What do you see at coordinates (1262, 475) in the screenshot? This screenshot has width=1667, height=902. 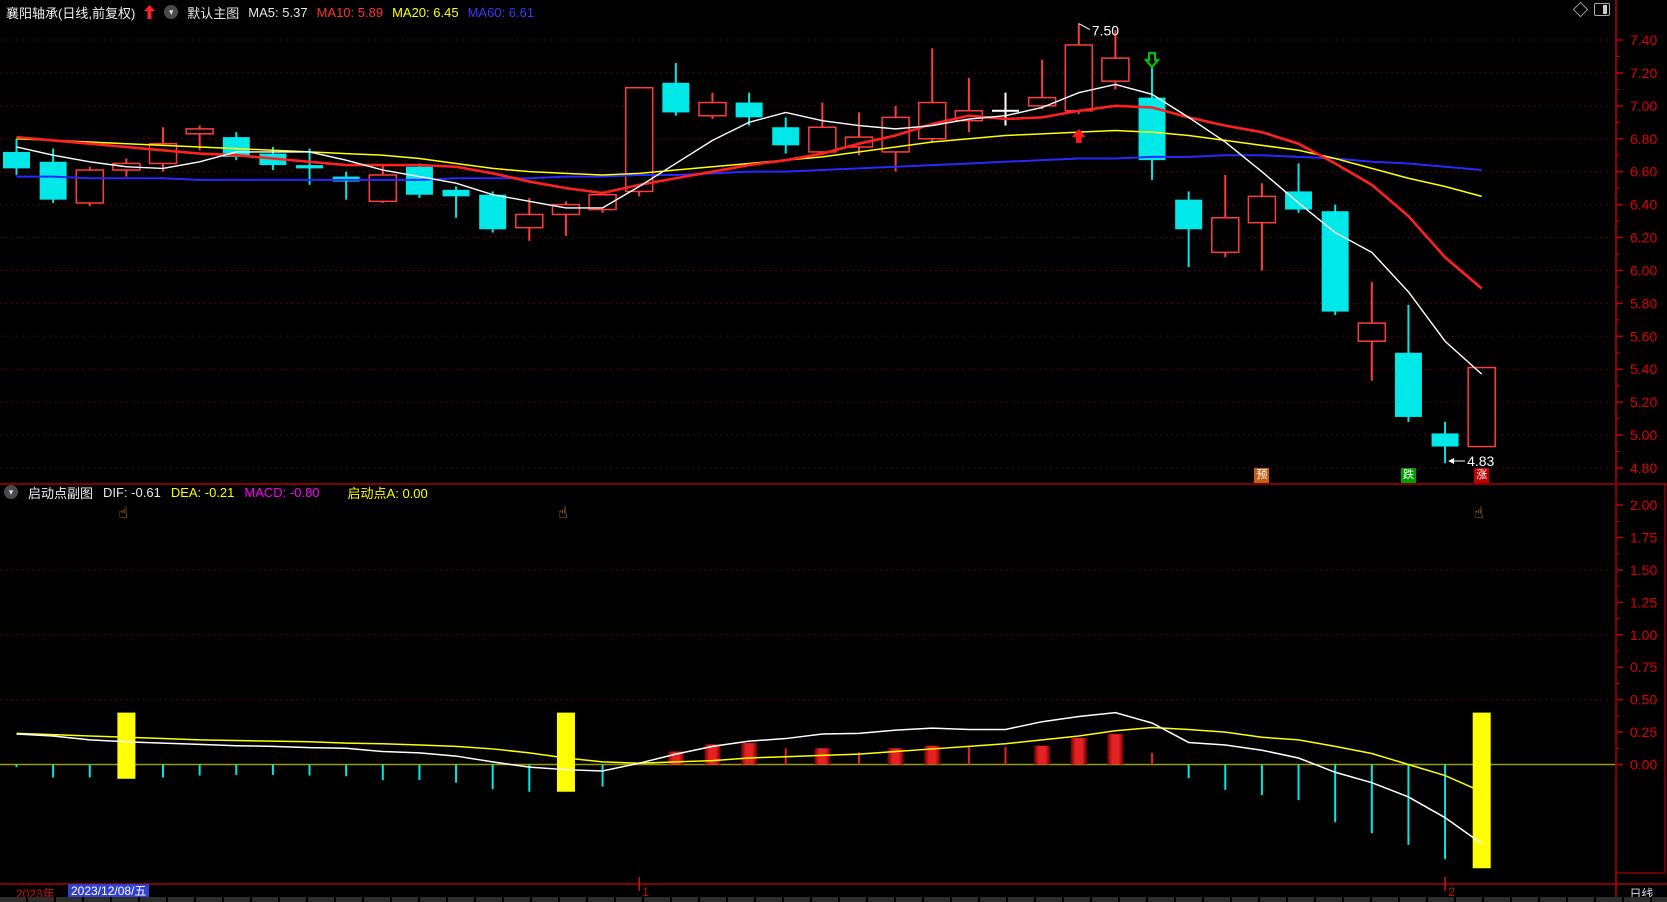 I see `indicator-flag: 预` at bounding box center [1262, 475].